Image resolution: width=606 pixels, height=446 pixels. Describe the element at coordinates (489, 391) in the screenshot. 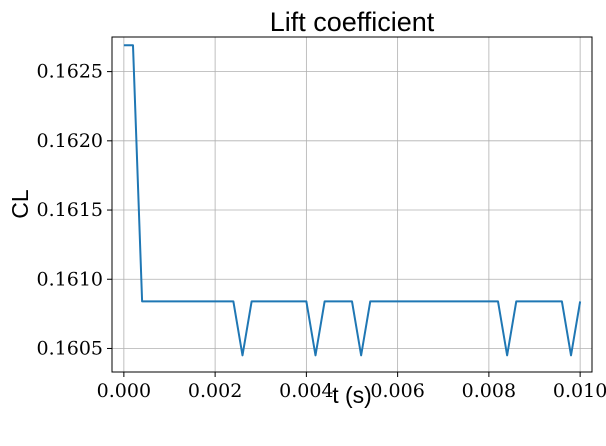

I see `x-tick-label: 0.008` at that location.